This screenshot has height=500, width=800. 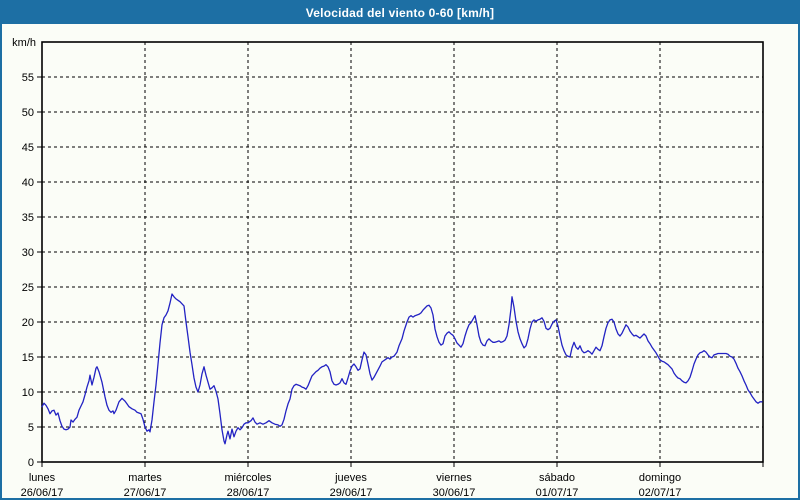 I want to click on x-day-name-label: jueves, so click(x=350, y=478).